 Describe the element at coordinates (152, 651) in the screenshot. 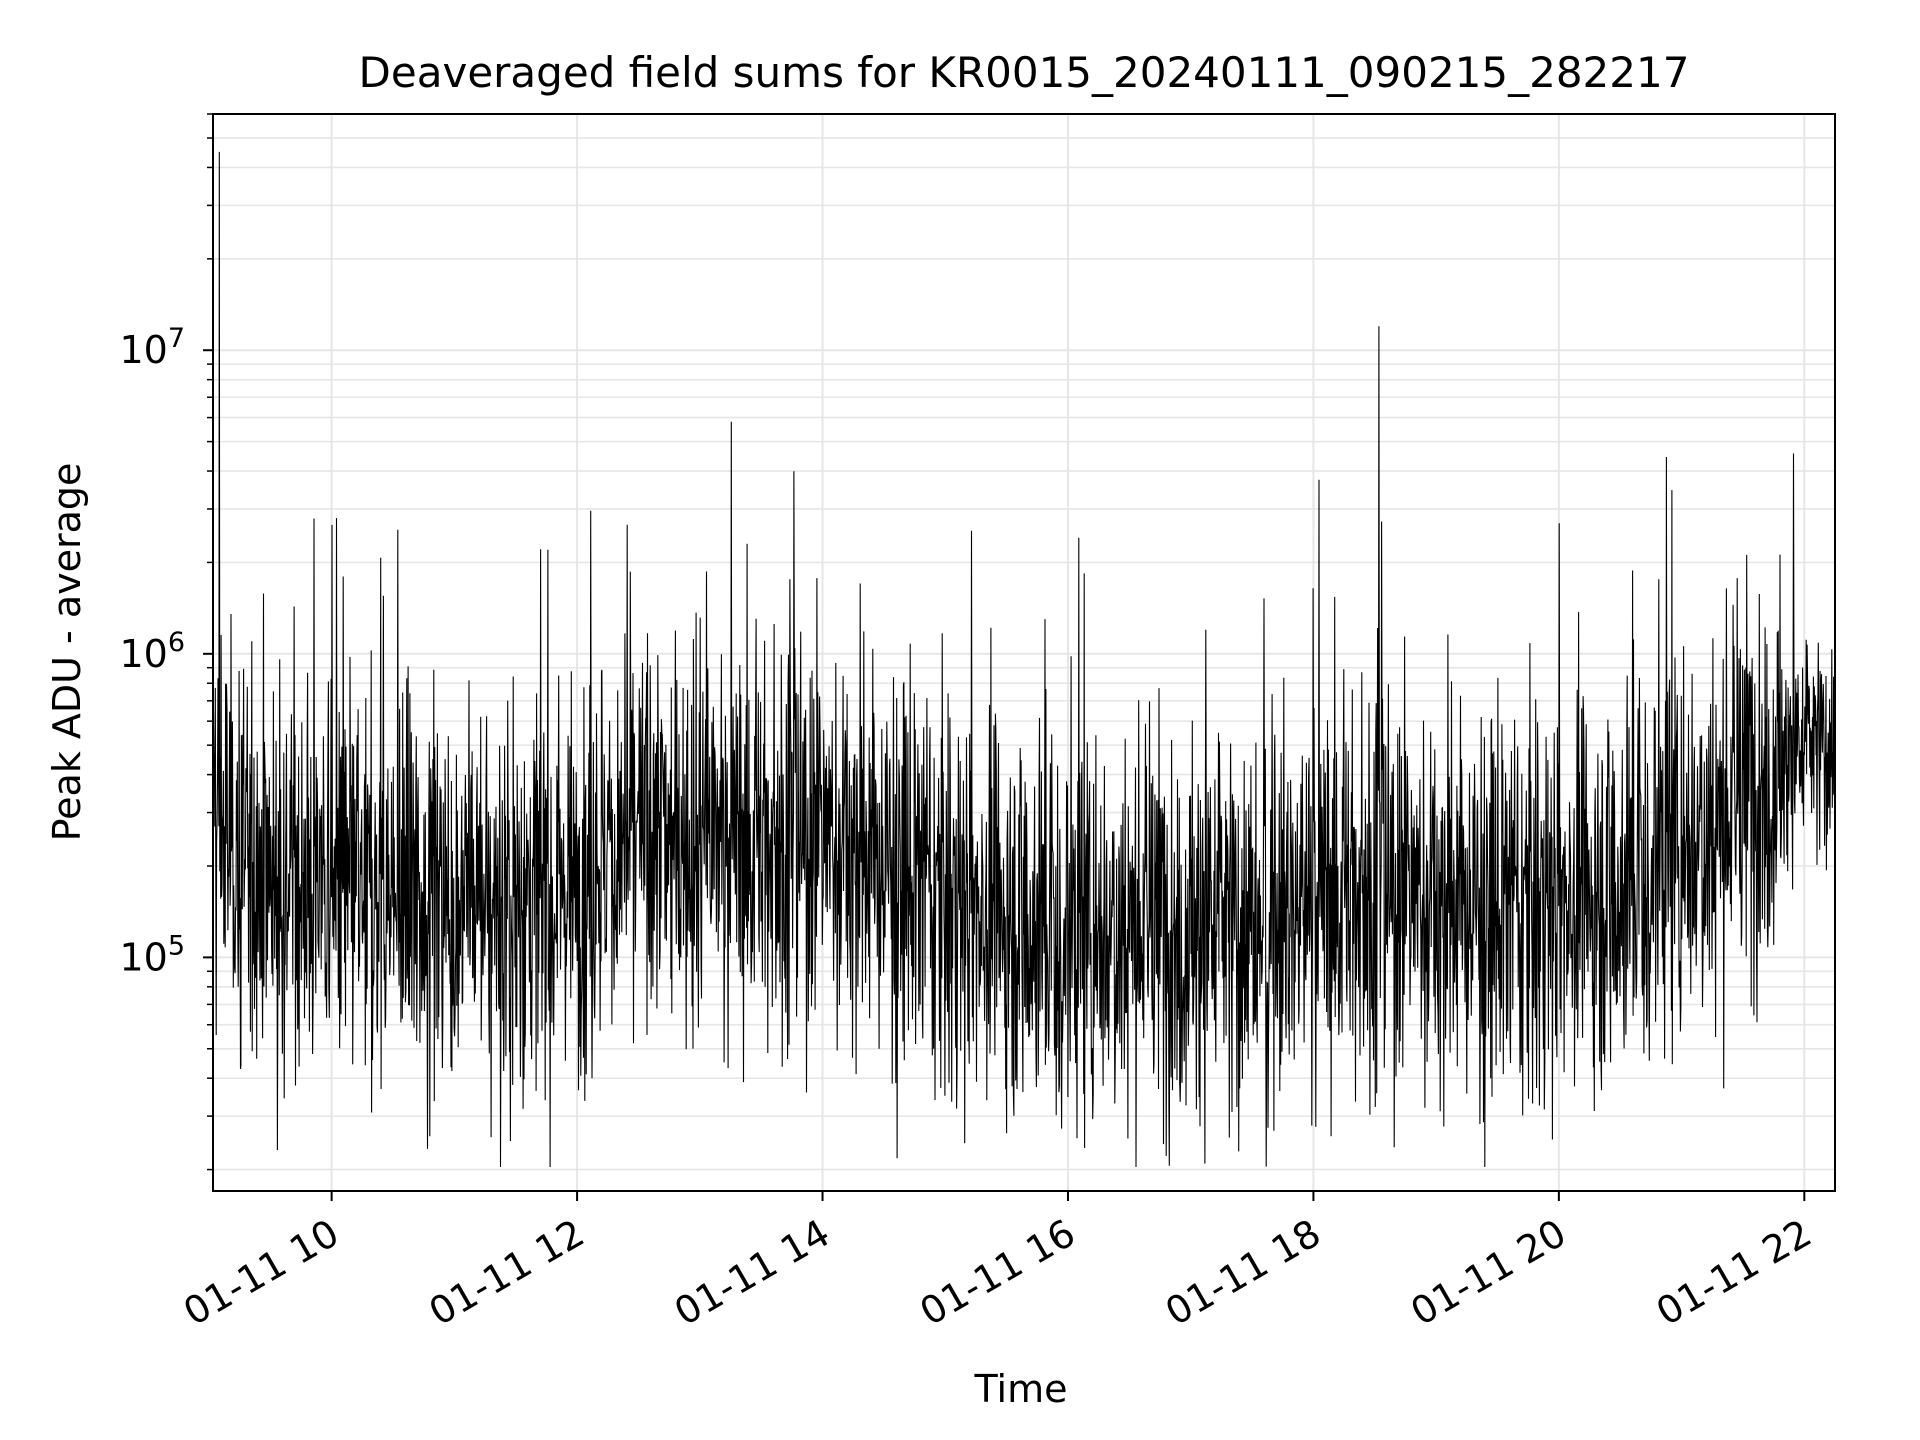

I see `y-tick-label: 106` at that location.